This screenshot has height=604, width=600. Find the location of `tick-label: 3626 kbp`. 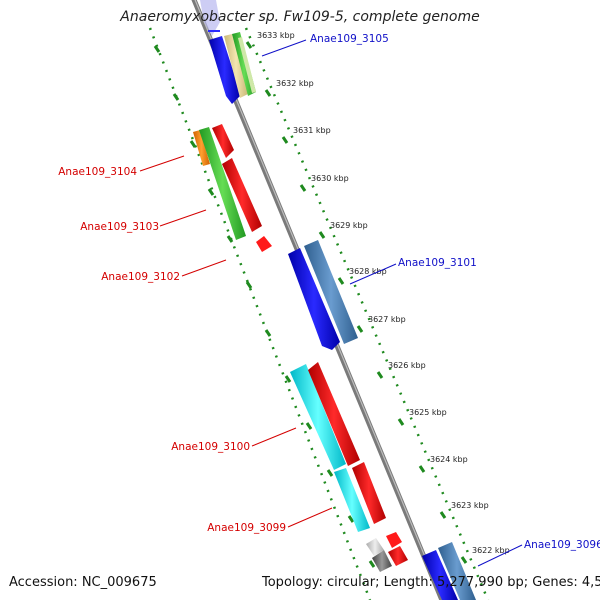

tick-label: 3626 kbp is located at coordinates (407, 365).